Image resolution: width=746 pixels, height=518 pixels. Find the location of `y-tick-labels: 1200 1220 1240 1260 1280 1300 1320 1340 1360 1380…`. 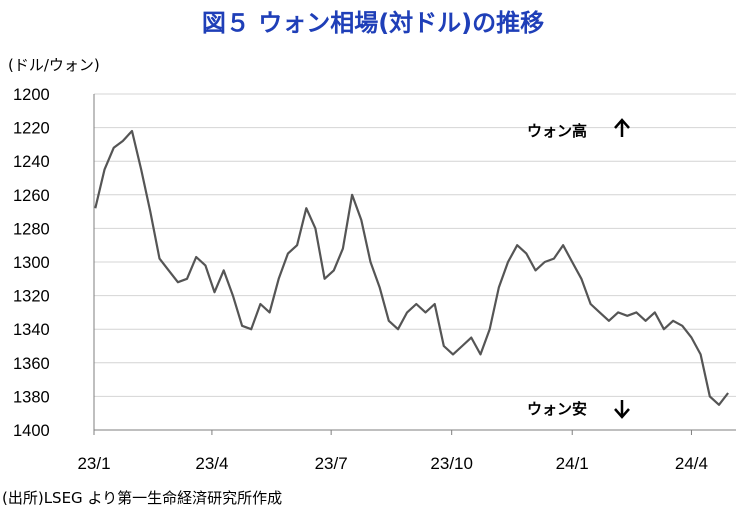

y-tick-labels: 1200 1220 1240 1260 1280 1300 1320 1340 1360 1380… is located at coordinates (31, 263).